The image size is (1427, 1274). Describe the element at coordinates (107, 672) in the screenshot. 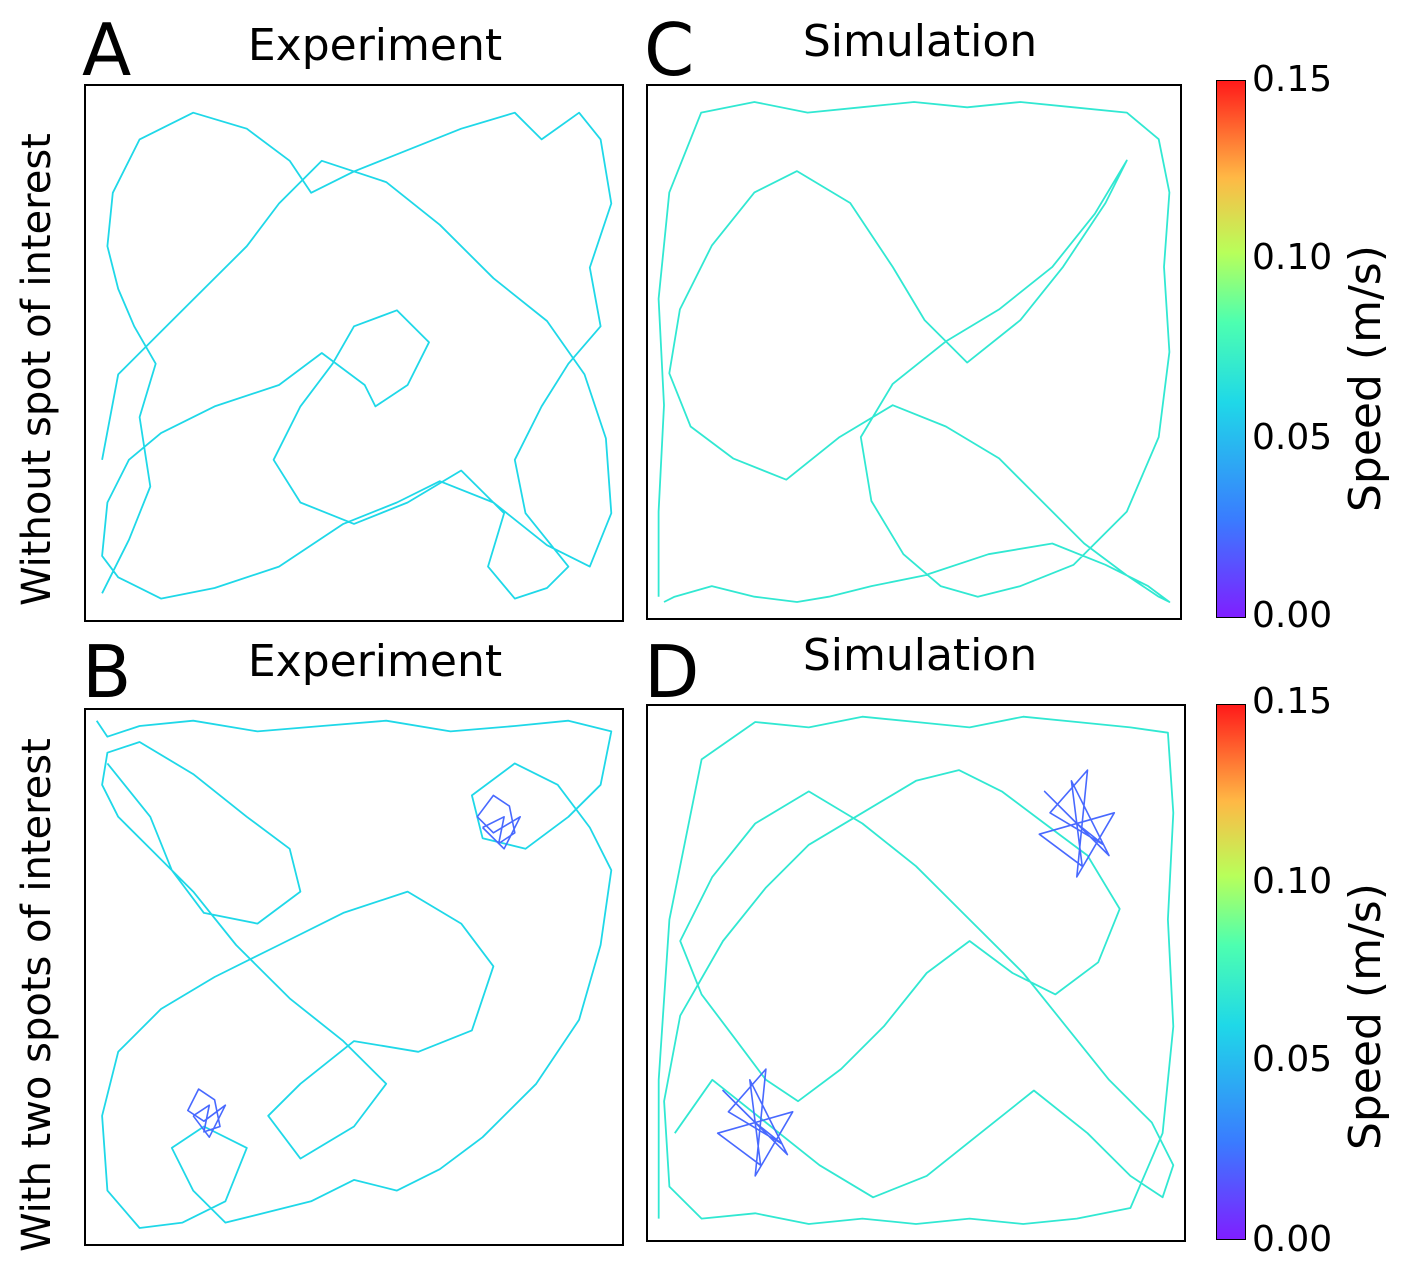

I see `panel-letter-b: B` at that location.